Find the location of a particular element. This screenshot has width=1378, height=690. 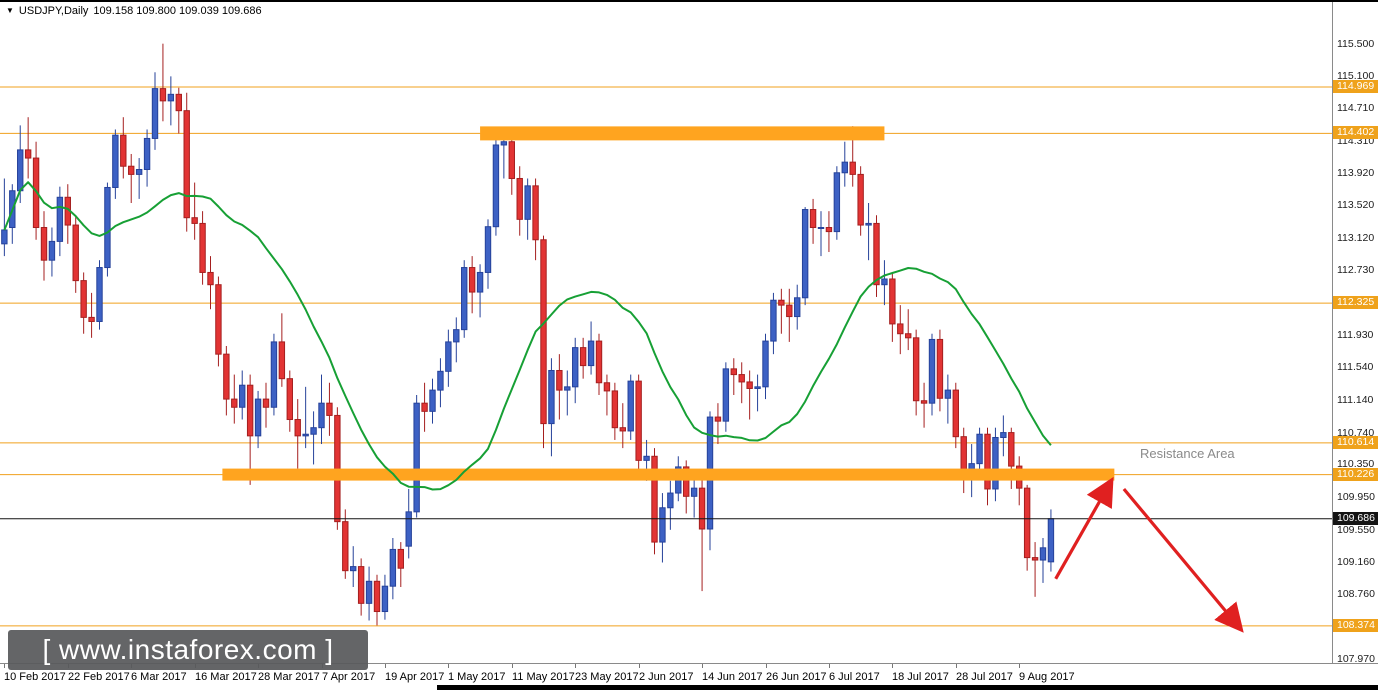

price-tick-label: 110.740 is located at coordinates (1356, 432).